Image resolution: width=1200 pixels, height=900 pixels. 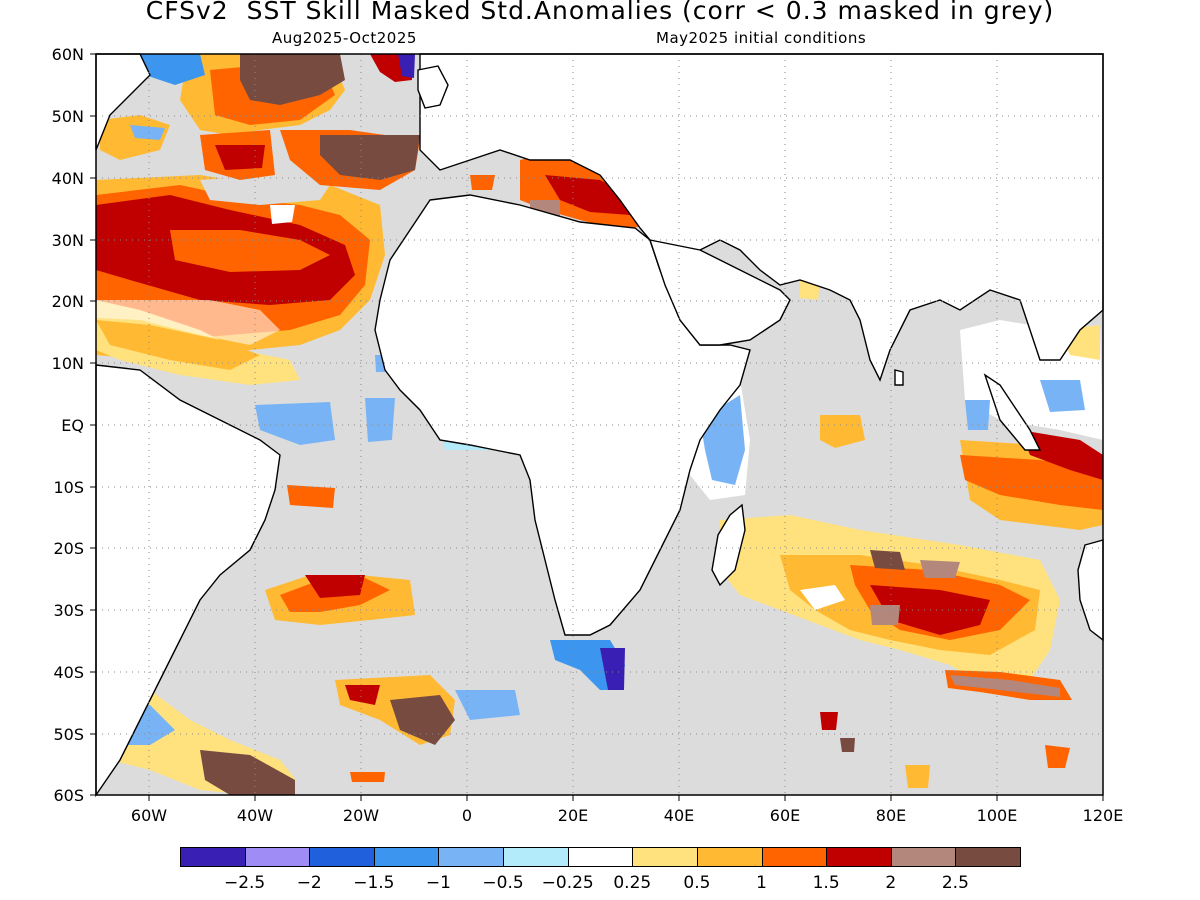 I want to click on madagascar-coastline, so click(x=728, y=545).